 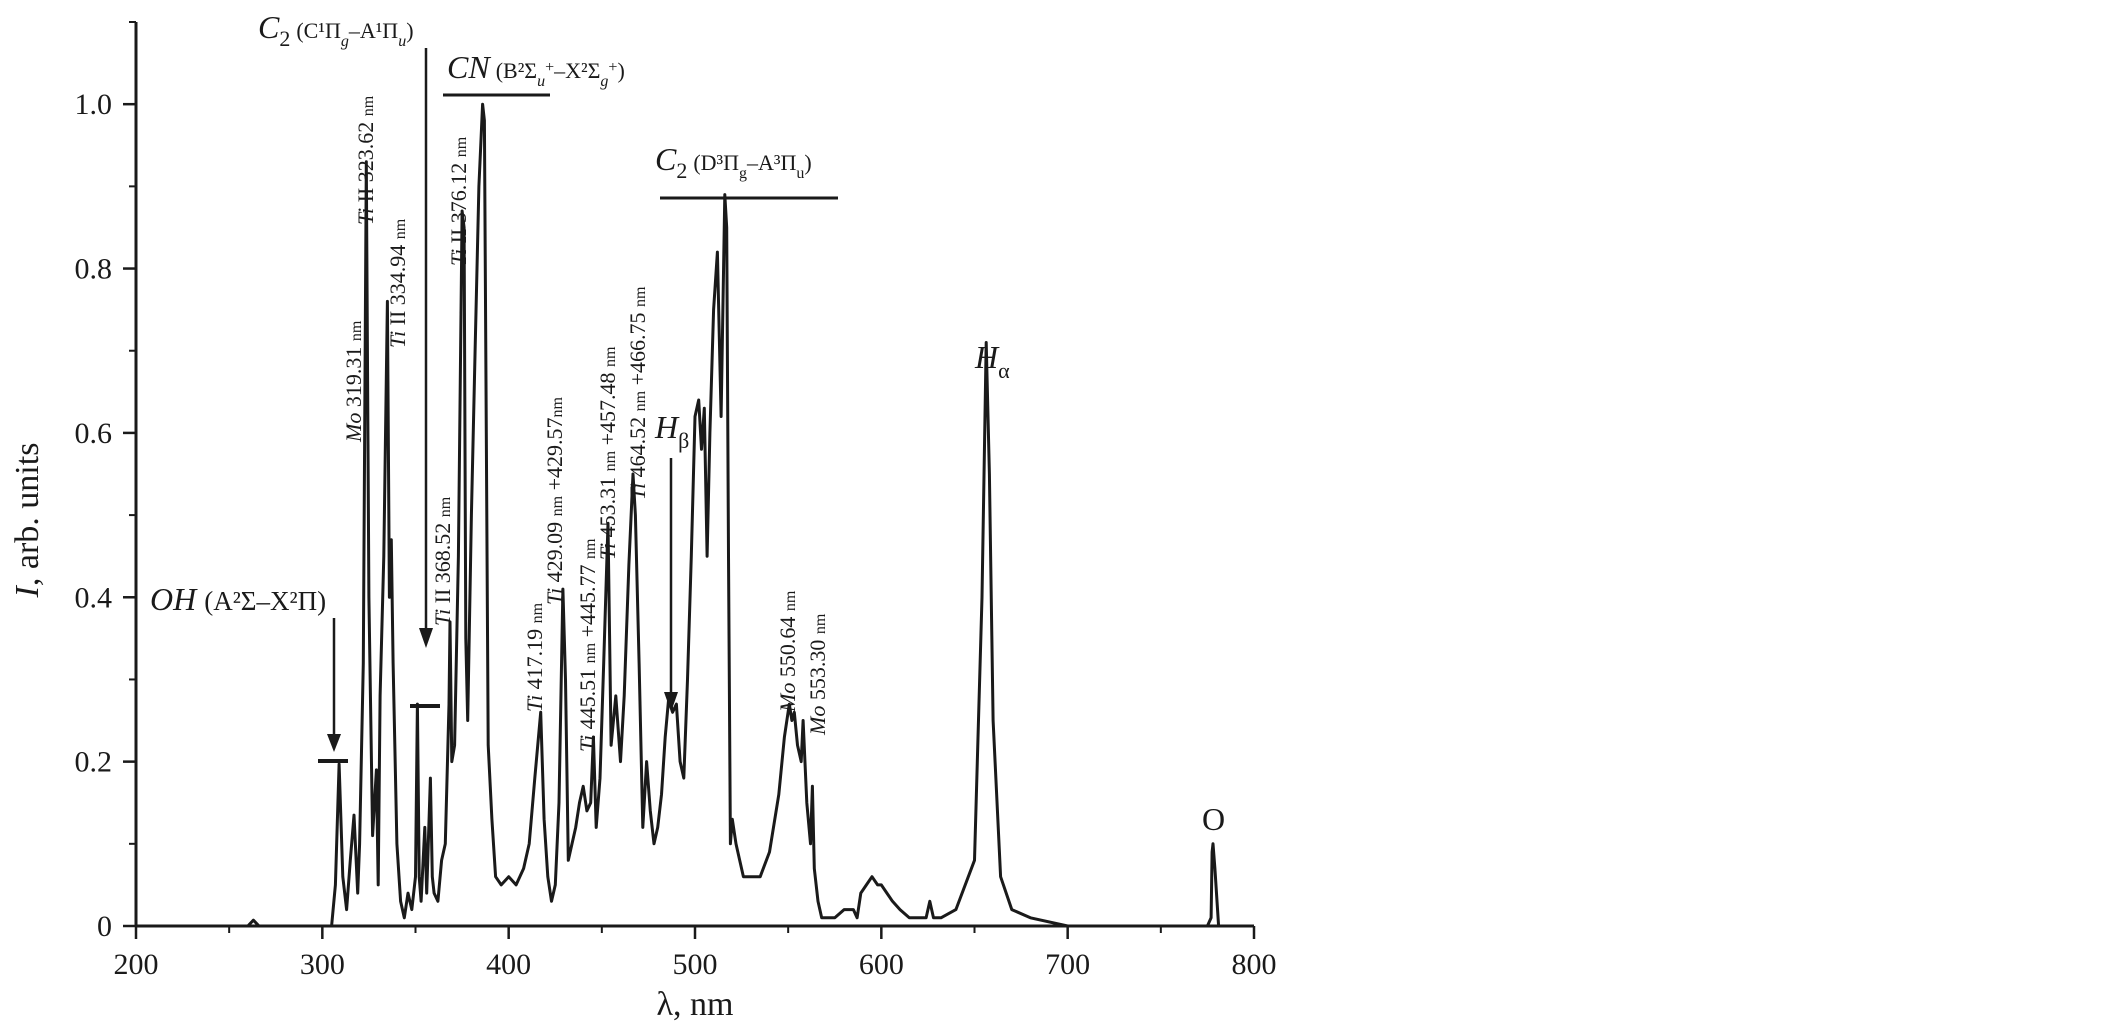 What do you see at coordinates (671, 431) in the screenshot?
I see `annotation-h-beta: Hβ` at bounding box center [671, 431].